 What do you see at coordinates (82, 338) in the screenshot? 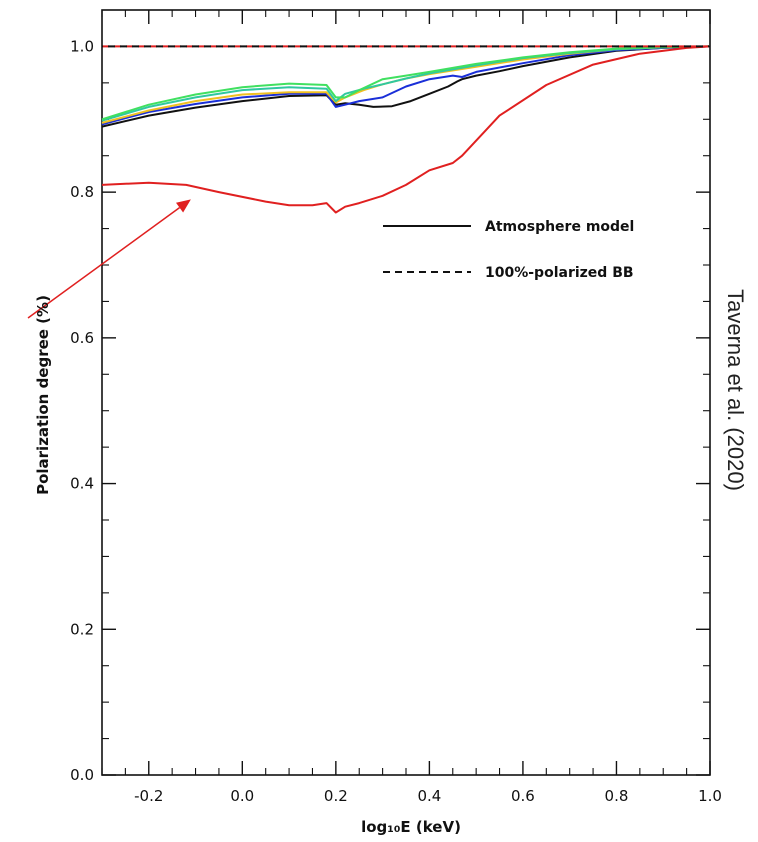
I see `y-tick-label: 0.6` at bounding box center [82, 338].